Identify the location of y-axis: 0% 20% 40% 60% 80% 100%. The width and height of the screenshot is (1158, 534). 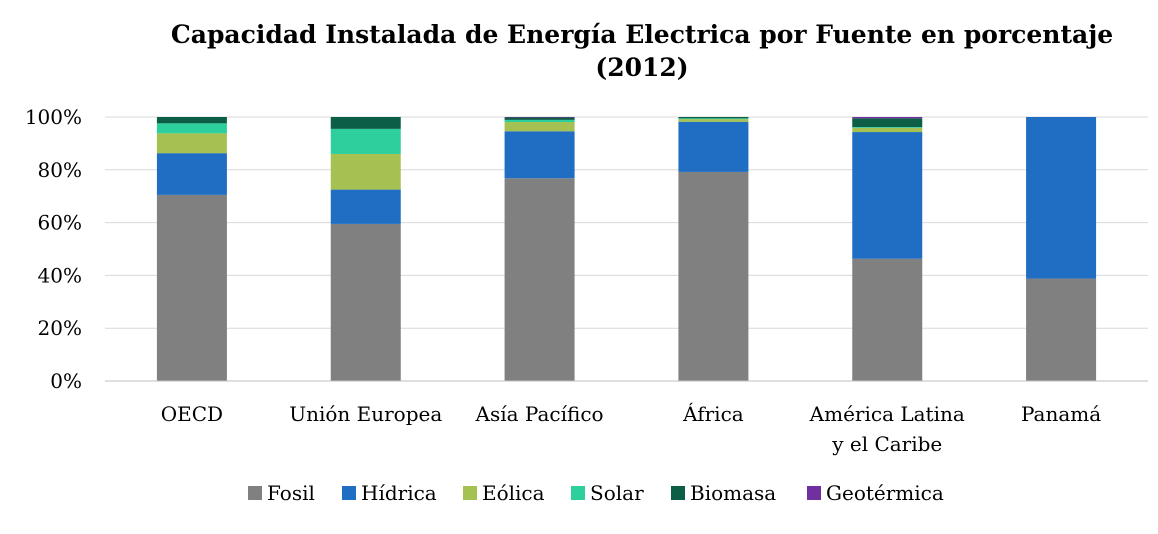
(53, 249).